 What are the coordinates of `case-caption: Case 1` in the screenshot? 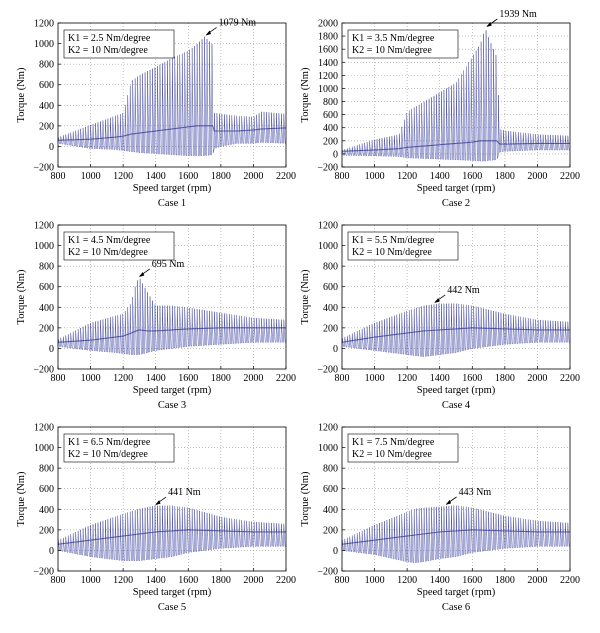 It's located at (172, 203).